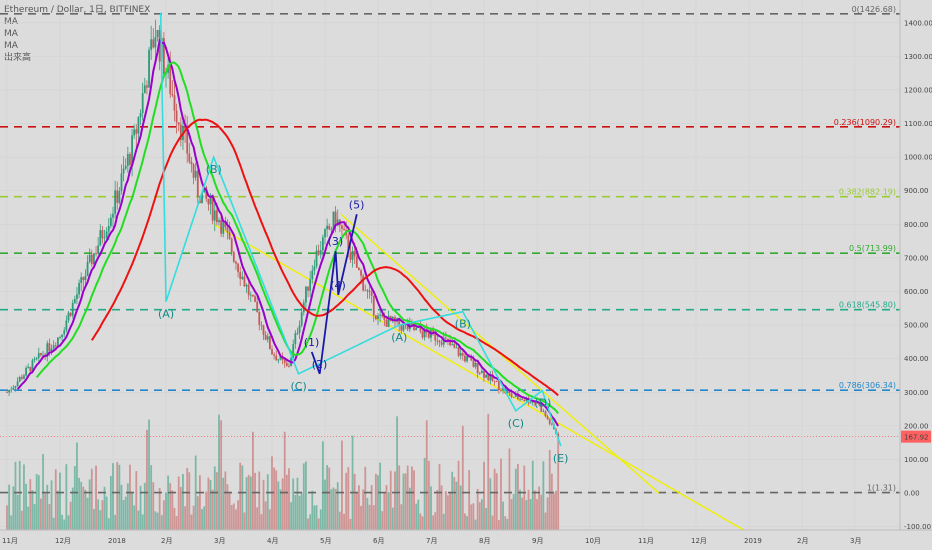 This screenshot has height=550, width=932. I want to click on y-tick-label: 1400.00, so click(918, 23).